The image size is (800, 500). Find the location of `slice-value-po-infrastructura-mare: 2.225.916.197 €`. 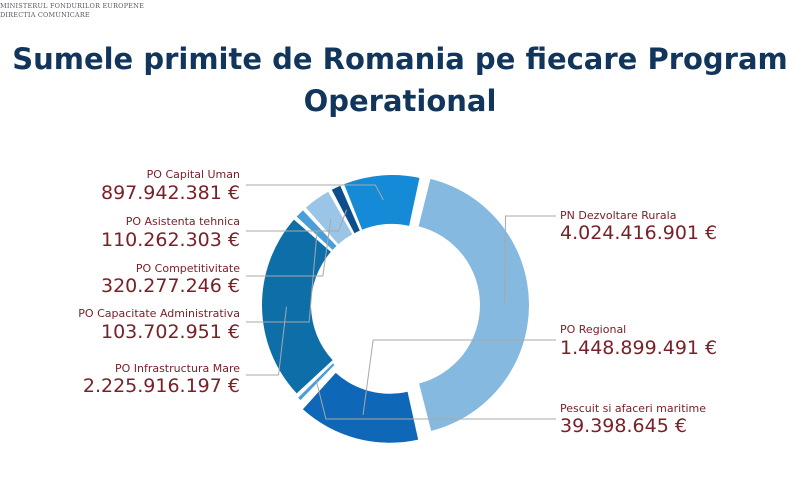

slice-value-po-infrastructura-mare: 2.225.916.197 € is located at coordinates (161, 386).